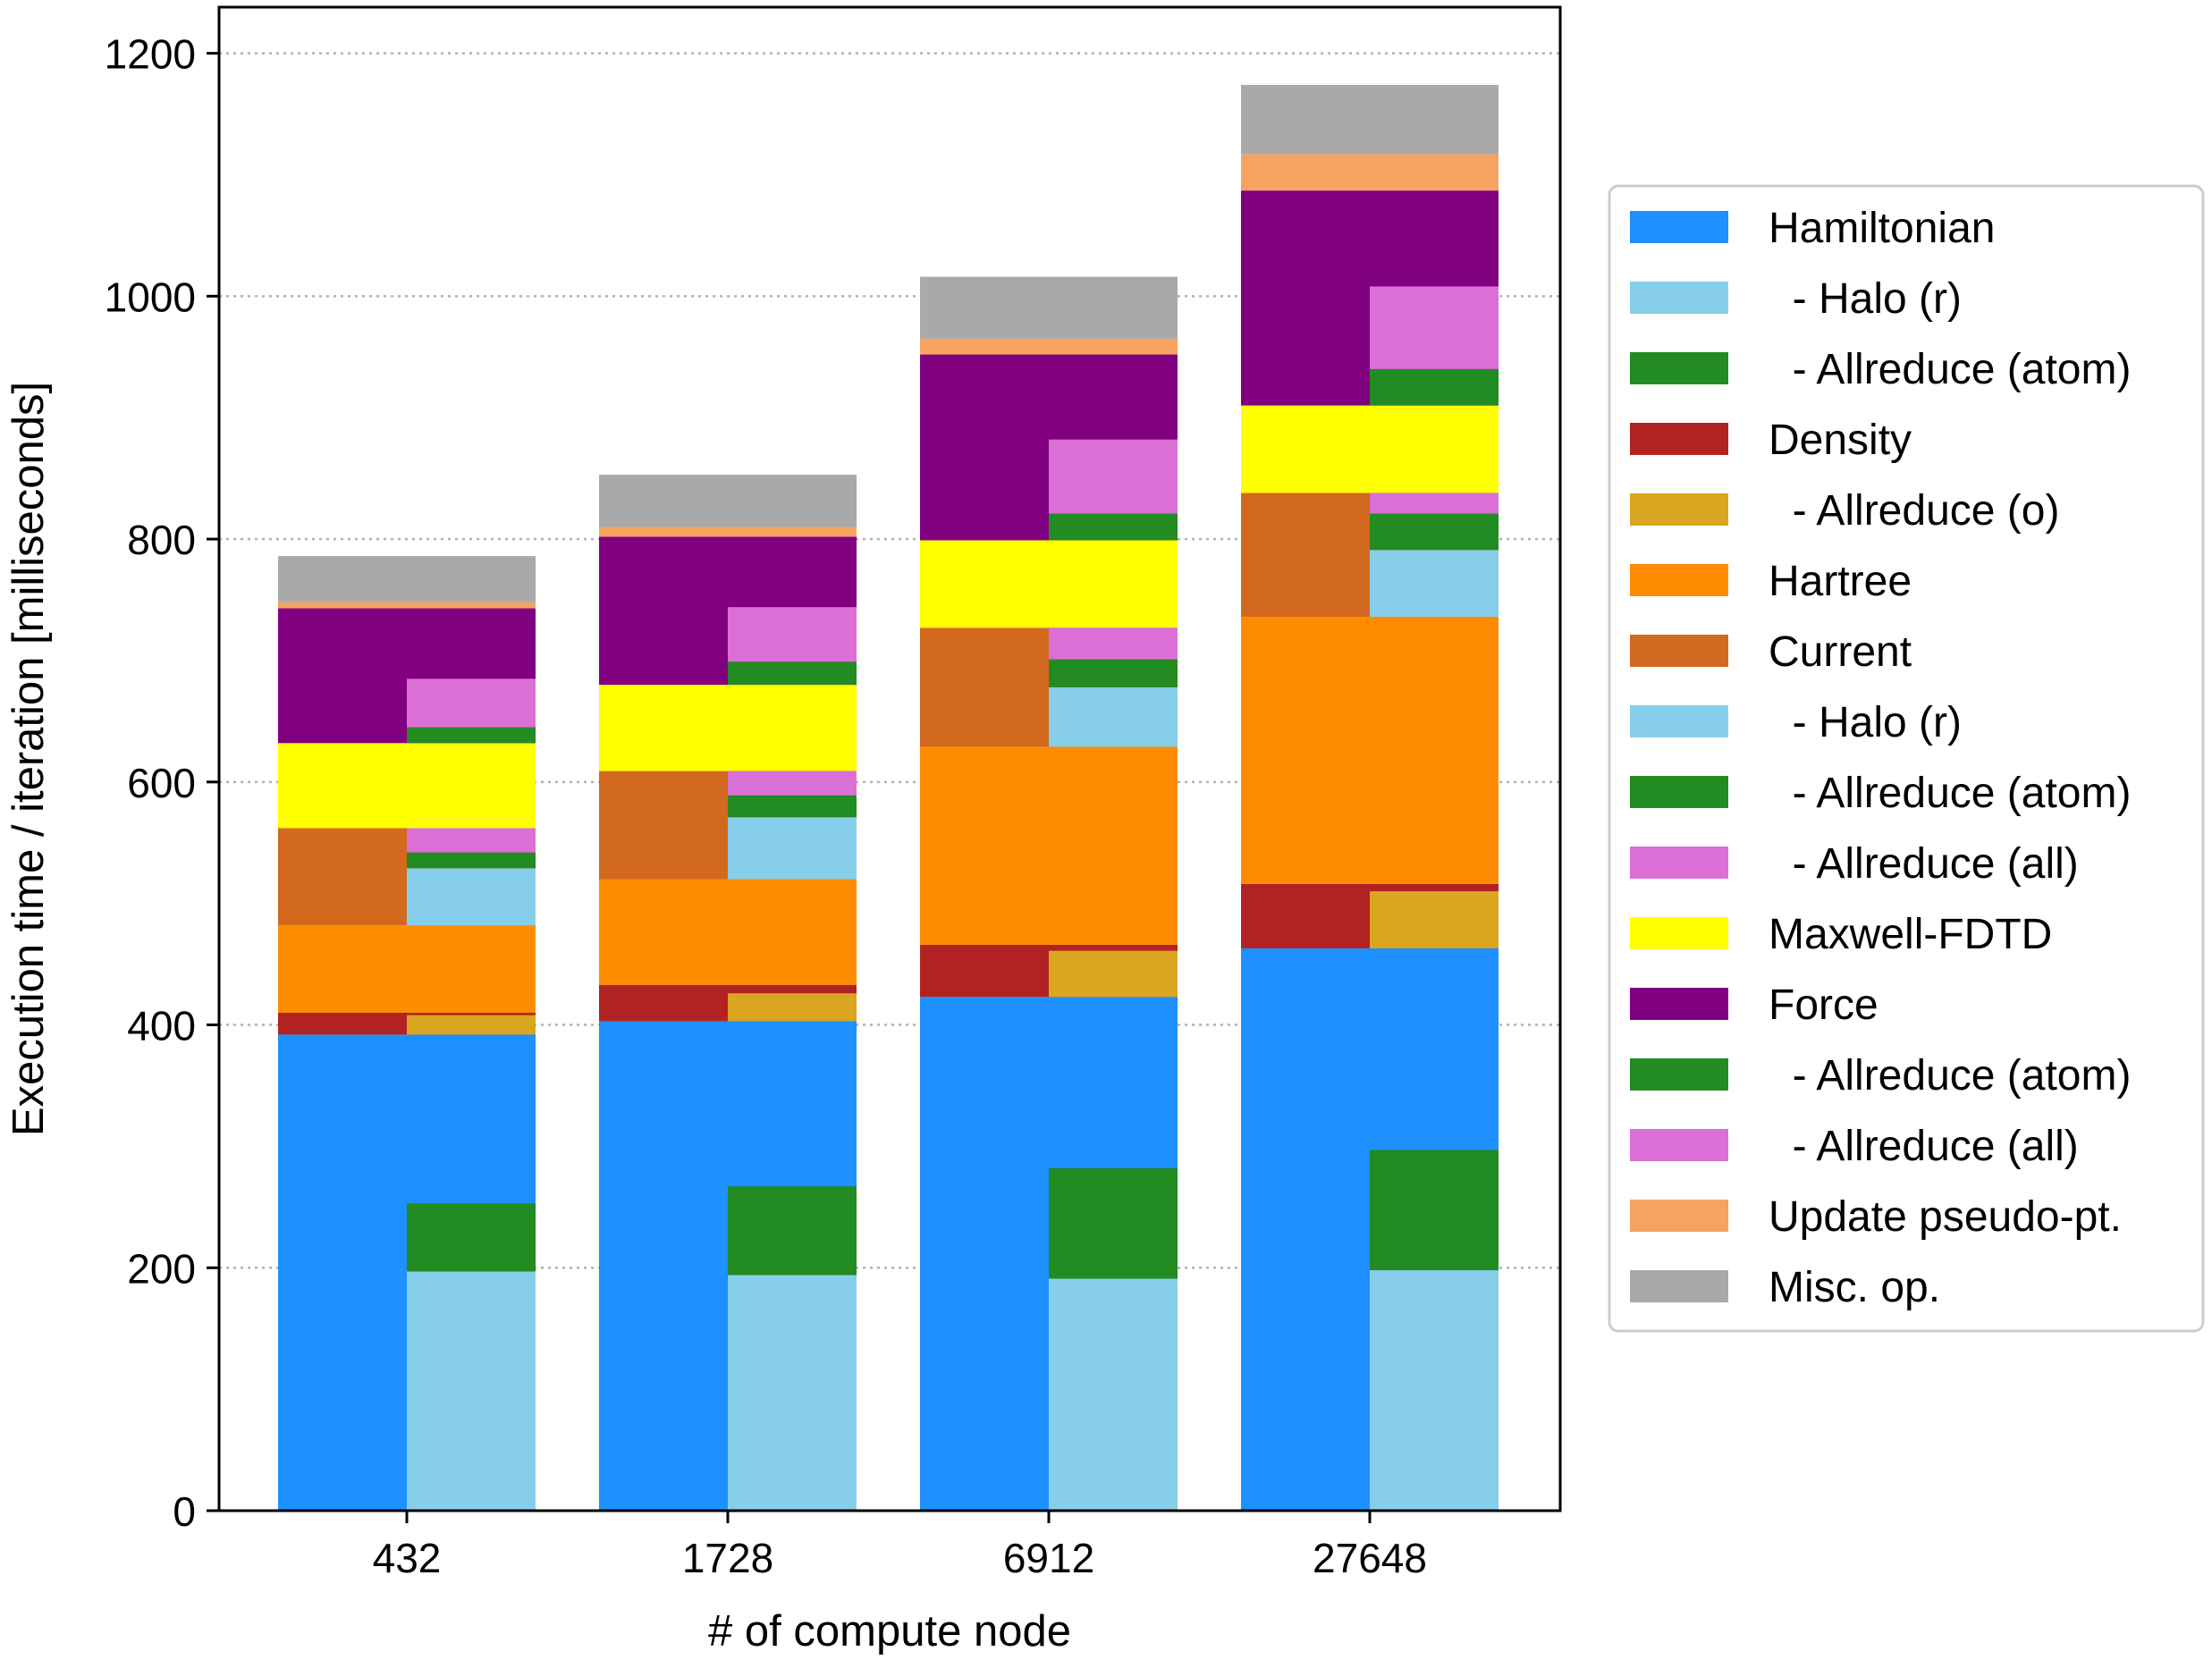 Image resolution: width=2212 pixels, height=1668 pixels. I want to click on legend-label: Update pseudo-pt., so click(1945, 1217).